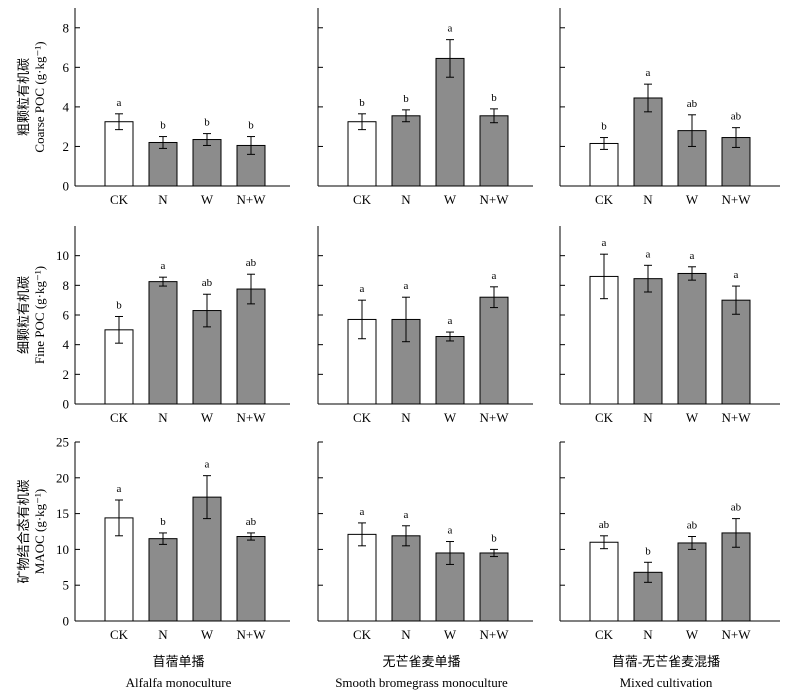  Describe the element at coordinates (178, 661) in the screenshot. I see `column-label-zh: 苜蓿单播` at that location.